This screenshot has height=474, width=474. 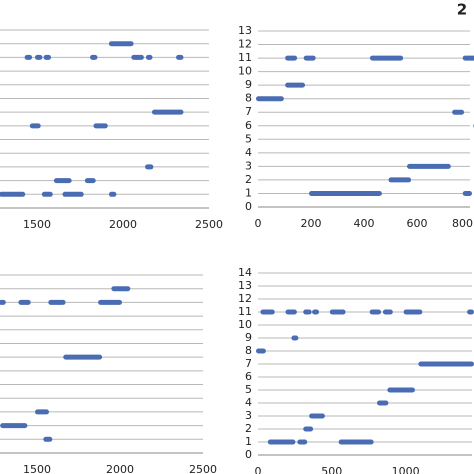 I want to click on panel-label: 2, so click(x=462, y=10).